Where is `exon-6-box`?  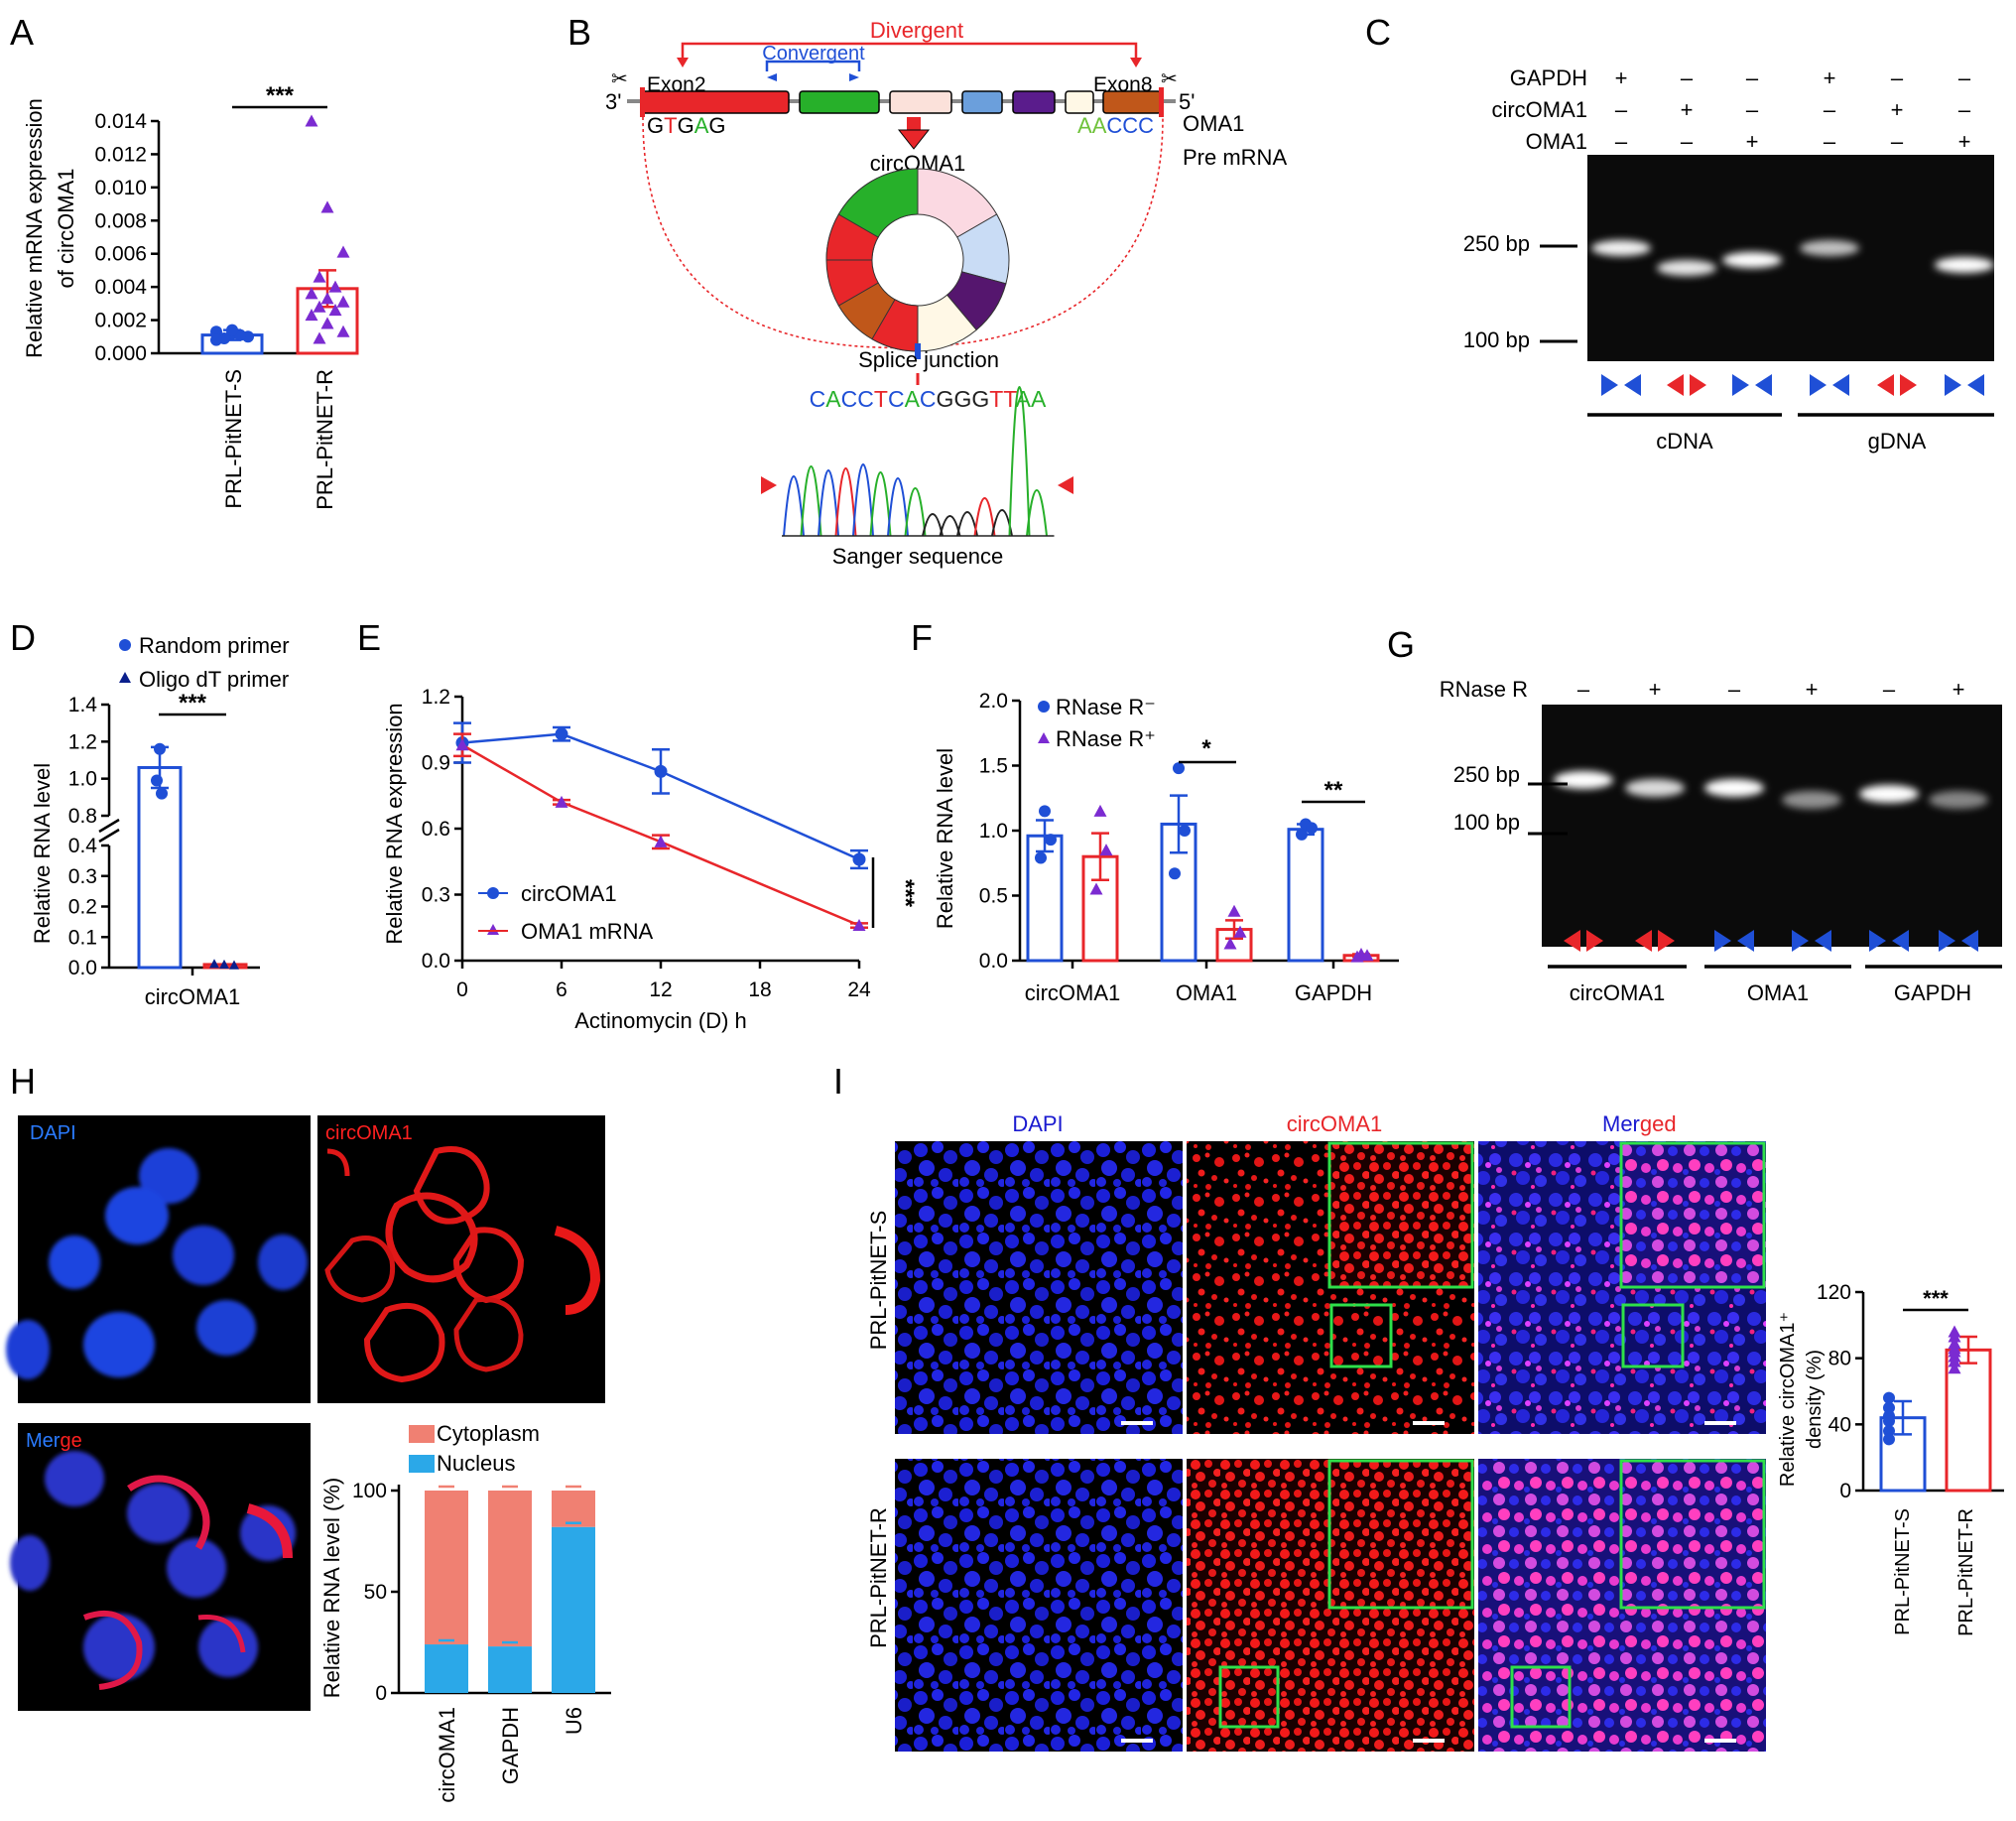 exon-6-box is located at coordinates (1034, 102).